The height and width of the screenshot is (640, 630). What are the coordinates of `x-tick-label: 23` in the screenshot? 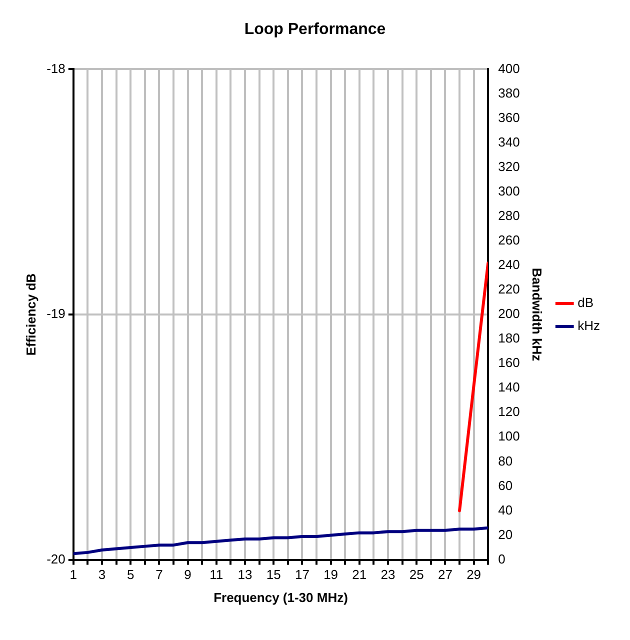 It's located at (388, 574).